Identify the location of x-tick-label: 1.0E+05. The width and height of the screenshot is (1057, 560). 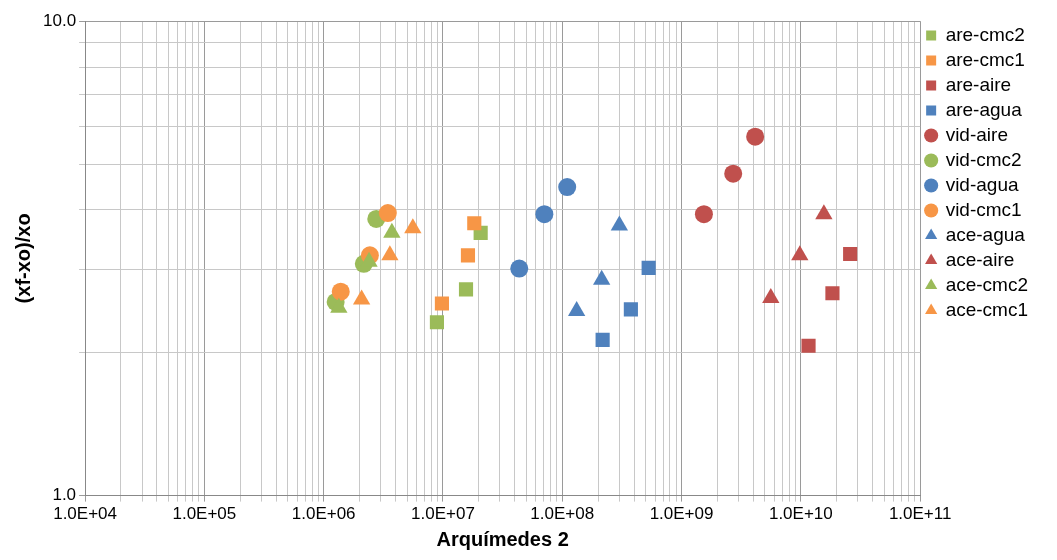
(204, 514).